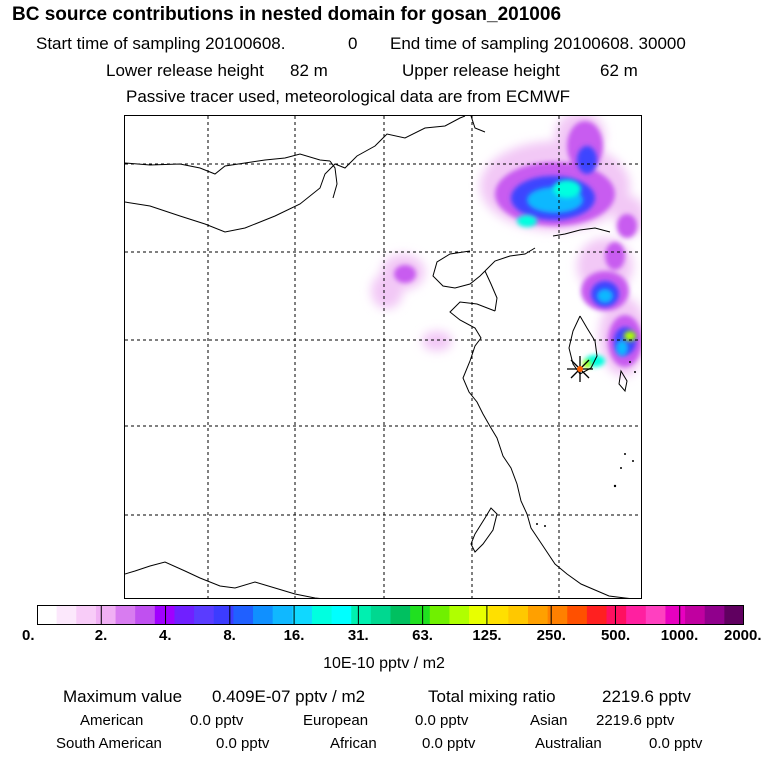 Image resolution: width=768 pixels, height=768 pixels. Describe the element at coordinates (289, 696) in the screenshot. I see `max-value: 0.409E-07 pptv / m2` at that location.